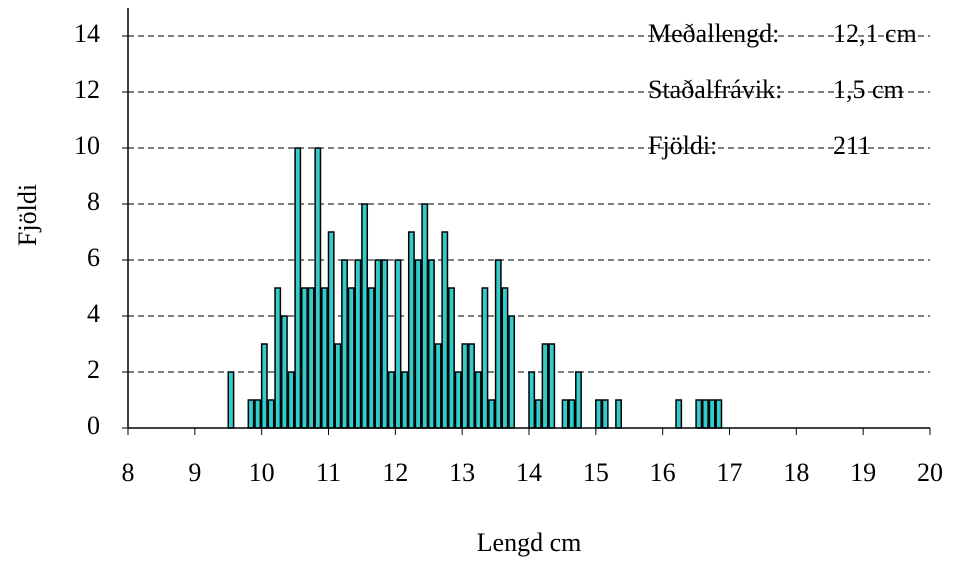  I want to click on x-tick-label: 10, so click(262, 472).